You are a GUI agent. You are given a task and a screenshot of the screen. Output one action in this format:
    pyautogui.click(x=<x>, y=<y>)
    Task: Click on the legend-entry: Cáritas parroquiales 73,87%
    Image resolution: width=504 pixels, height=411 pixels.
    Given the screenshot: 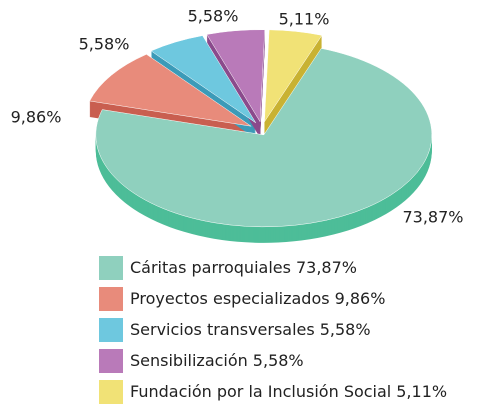 What is the action you would take?
    pyautogui.click(x=243, y=267)
    